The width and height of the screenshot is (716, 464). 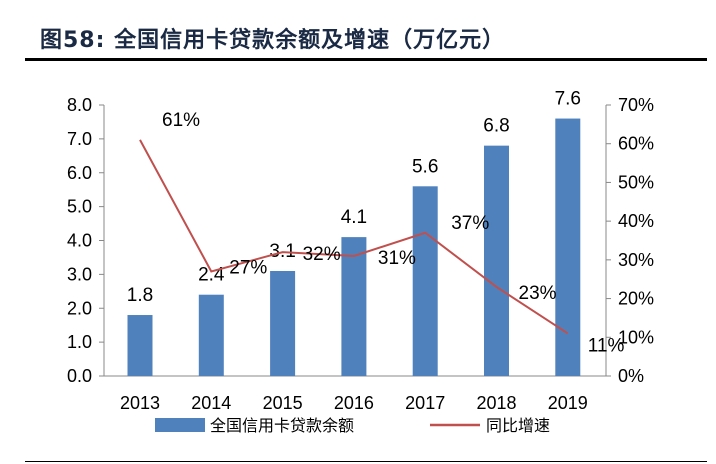 I want to click on legend-line-label: 同比增速, so click(x=518, y=425).